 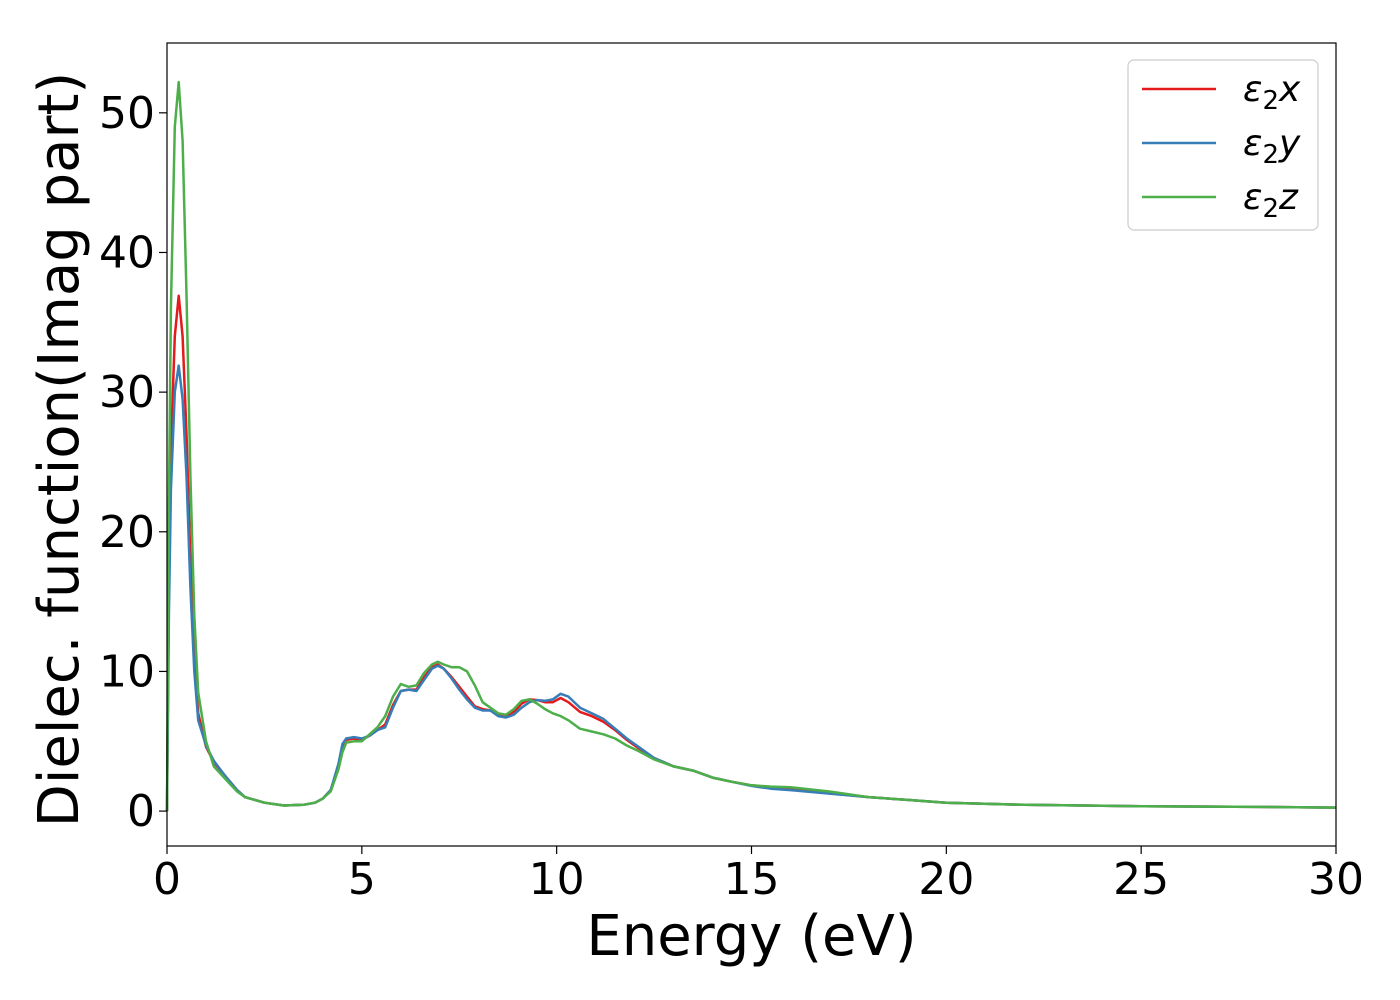 What do you see at coordinates (141, 811) in the screenshot?
I see `y-tick-label: 0` at bounding box center [141, 811].